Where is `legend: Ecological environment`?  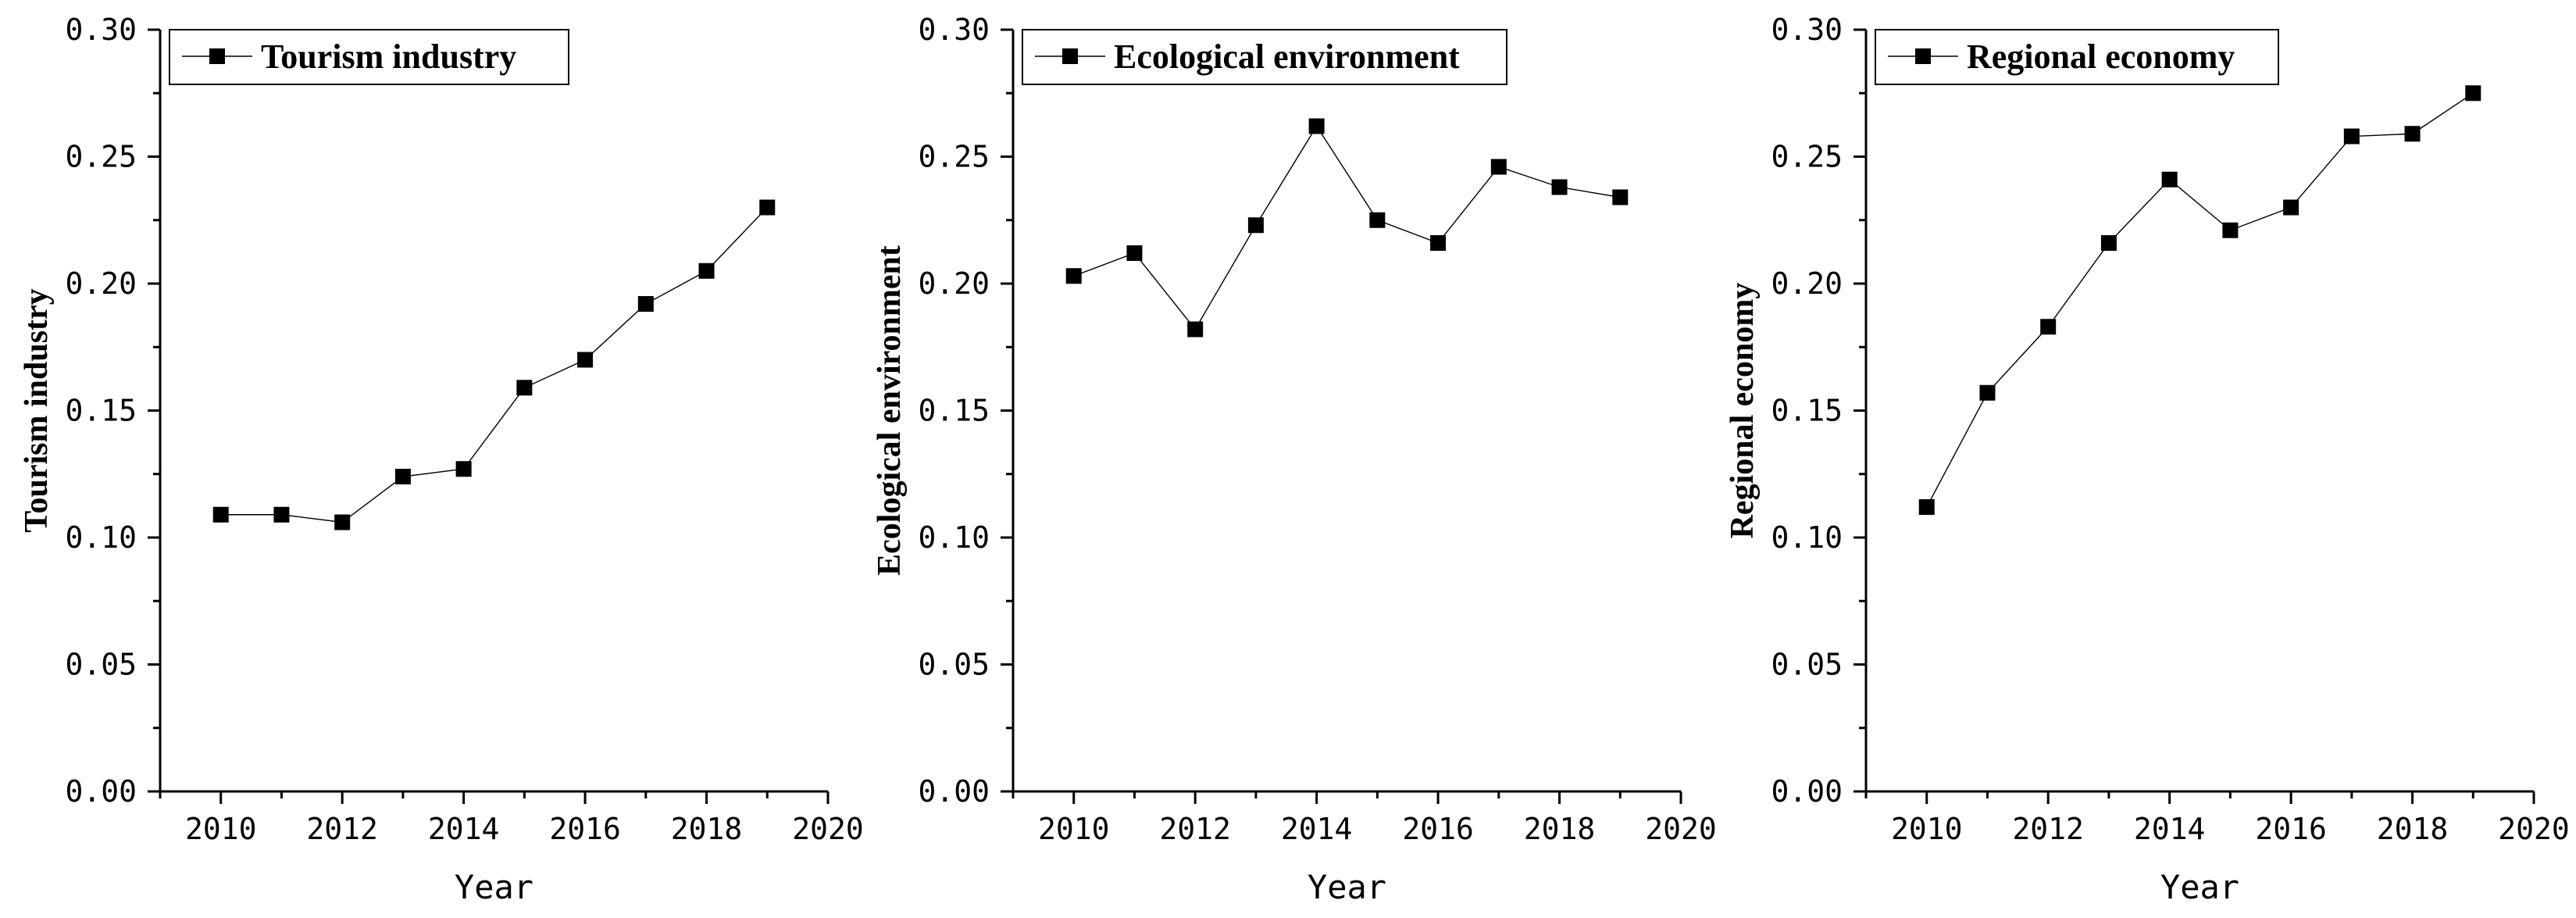 legend: Ecological environment is located at coordinates (1264, 57).